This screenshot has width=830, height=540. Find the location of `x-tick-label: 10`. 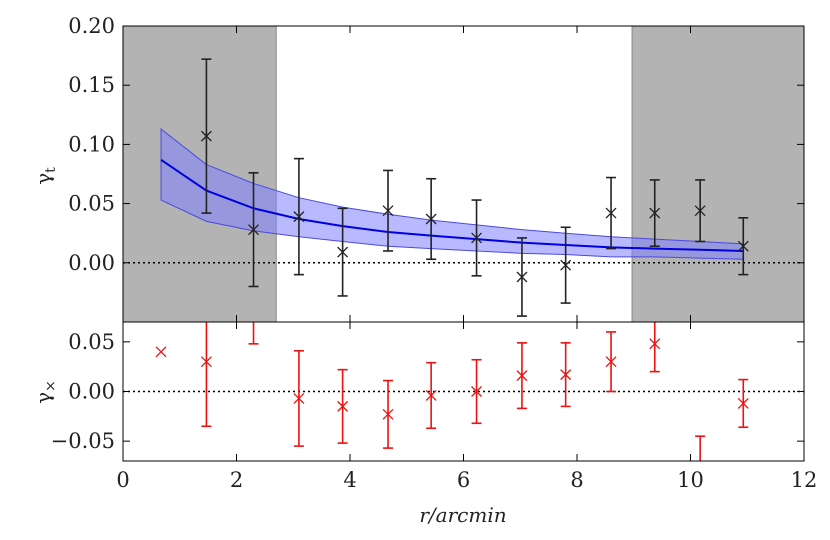

x-tick-label: 10 is located at coordinates (690, 480).